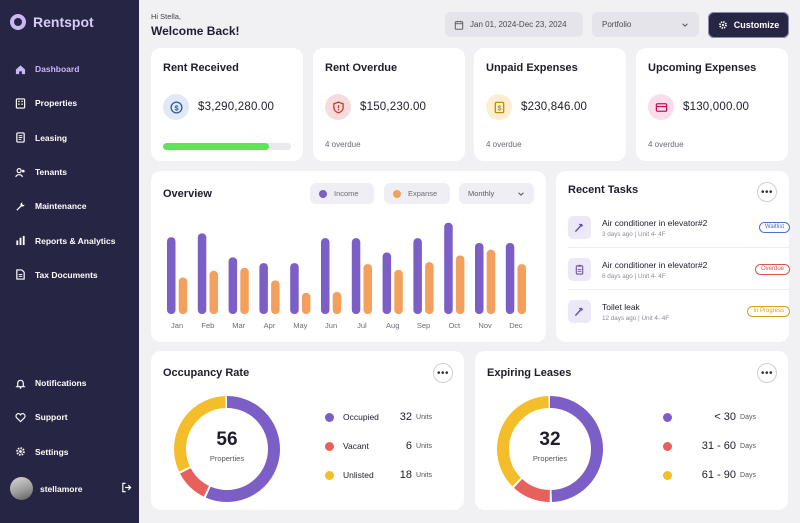 Image resolution: width=800 pixels, height=523 pixels. I want to click on recent-tasks-title: Recent Tasks, so click(603, 190).